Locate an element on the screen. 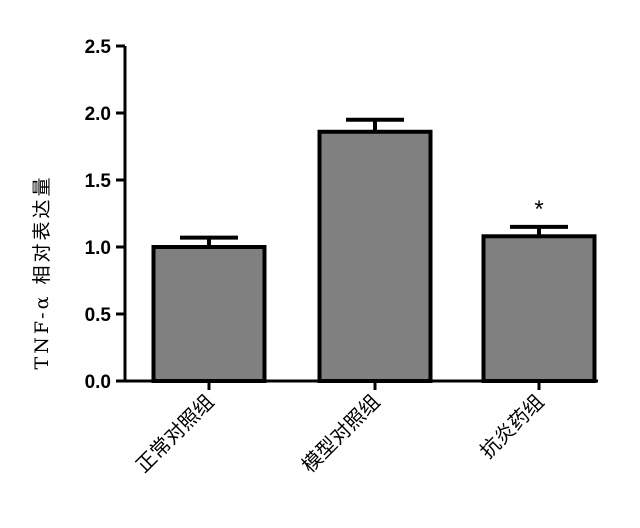 The width and height of the screenshot is (640, 528). y-tick-label: 1.0 is located at coordinates (98, 248).